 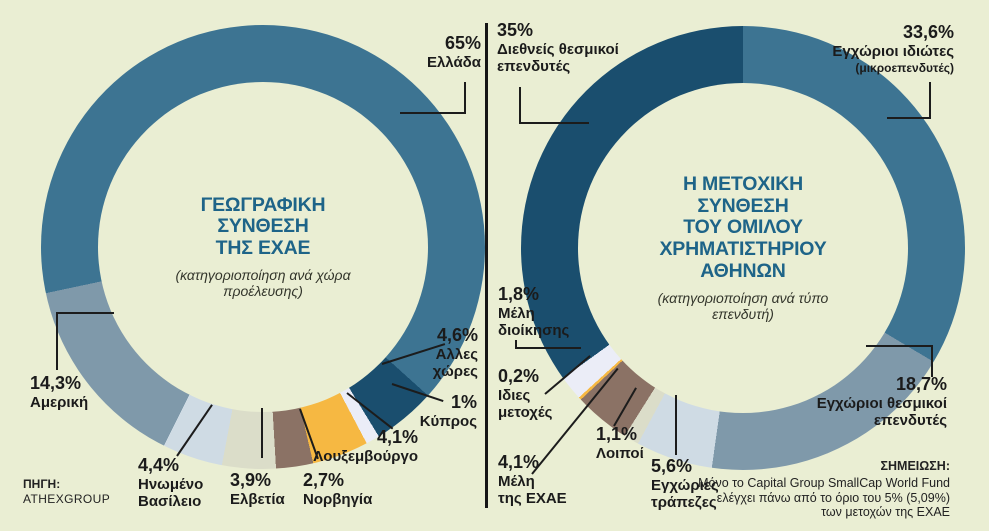 I want to click on callout-domestic-retail: 33,6% Εγχώριοι ιδιώτες (μικροεπενδυτές), so click(x=879, y=48).